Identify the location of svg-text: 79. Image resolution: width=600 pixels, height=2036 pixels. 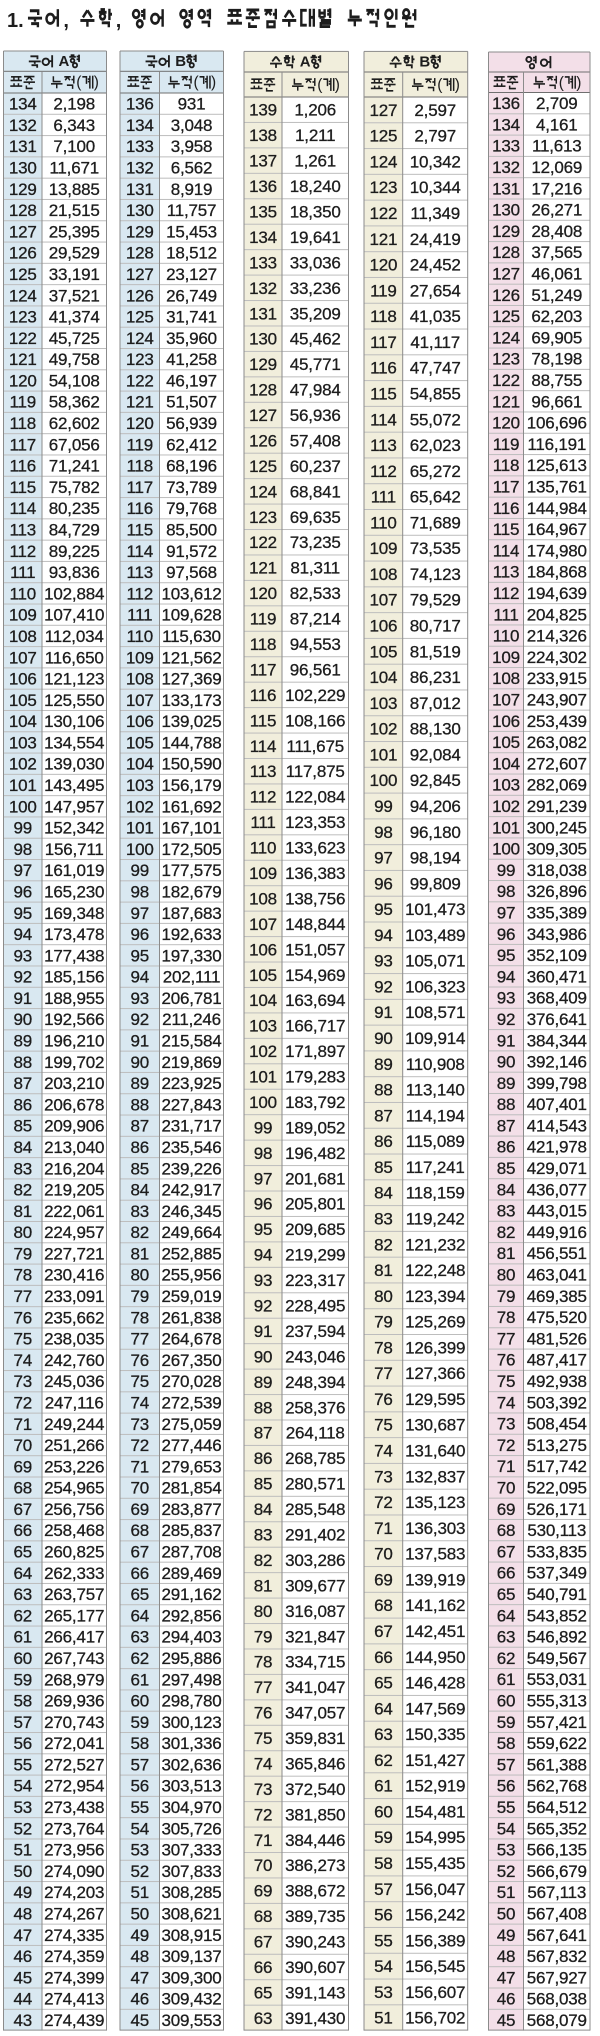
(263, 1636).